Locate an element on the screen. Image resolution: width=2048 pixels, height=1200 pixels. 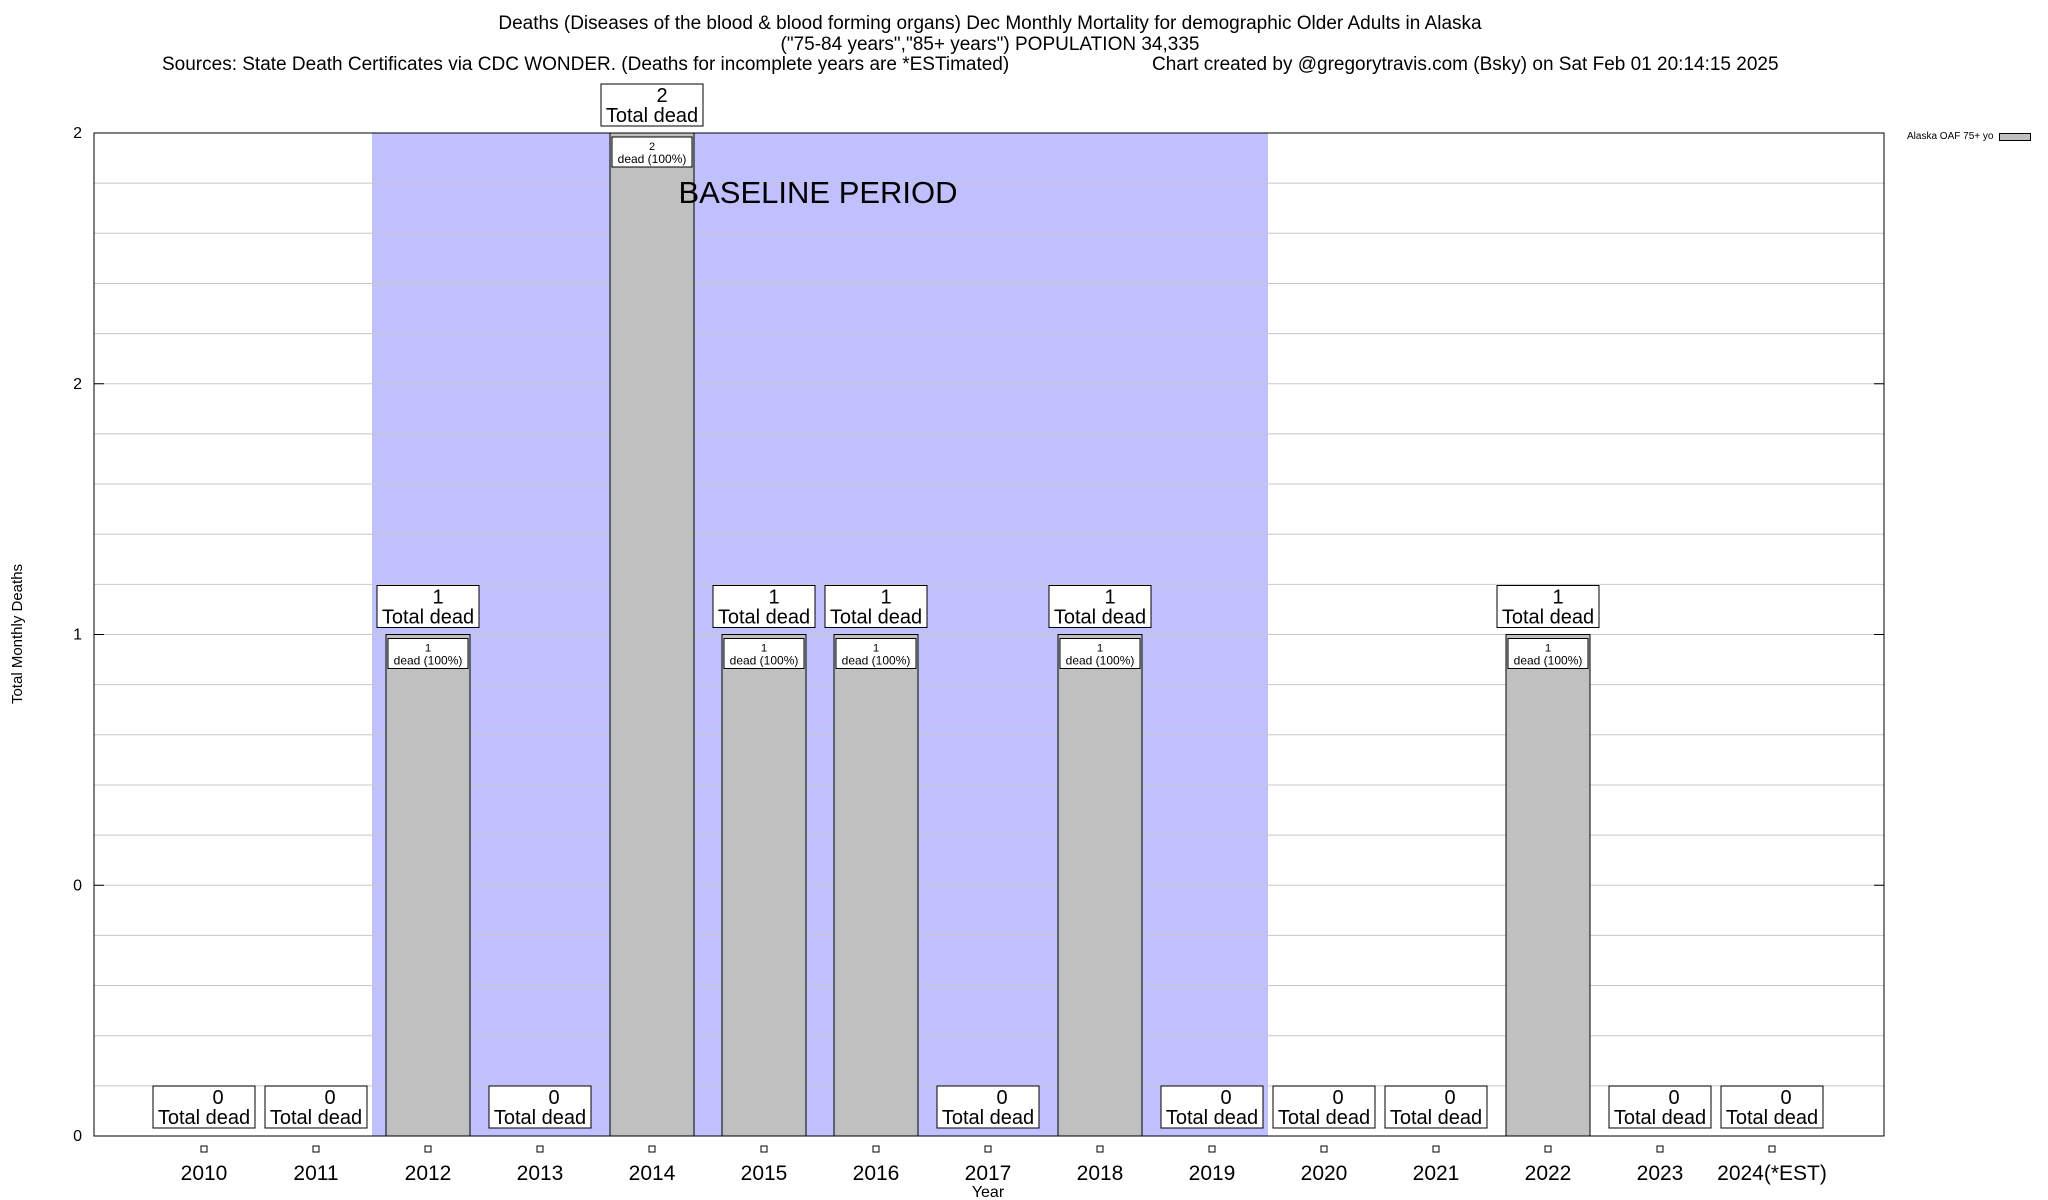
legend: Alaska OAF 75+ yo is located at coordinates (1969, 136).